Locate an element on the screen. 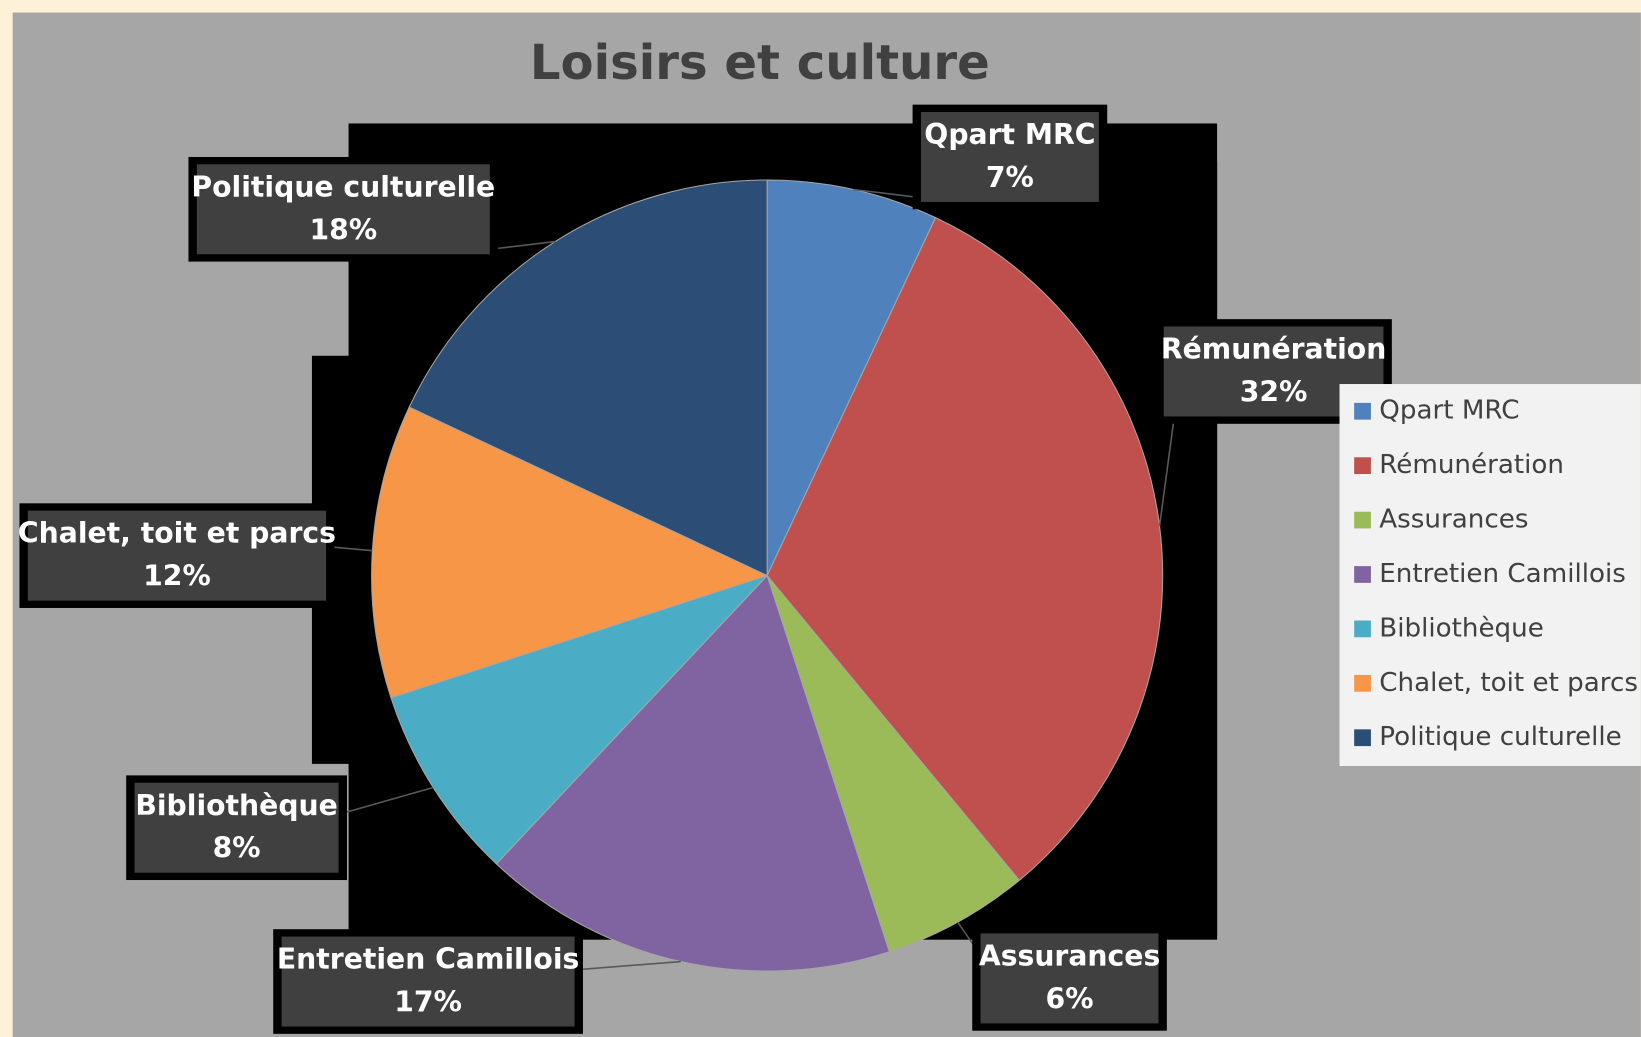 This screenshot has height=1037, width=1641. label-name: Assurances is located at coordinates (1069, 955).